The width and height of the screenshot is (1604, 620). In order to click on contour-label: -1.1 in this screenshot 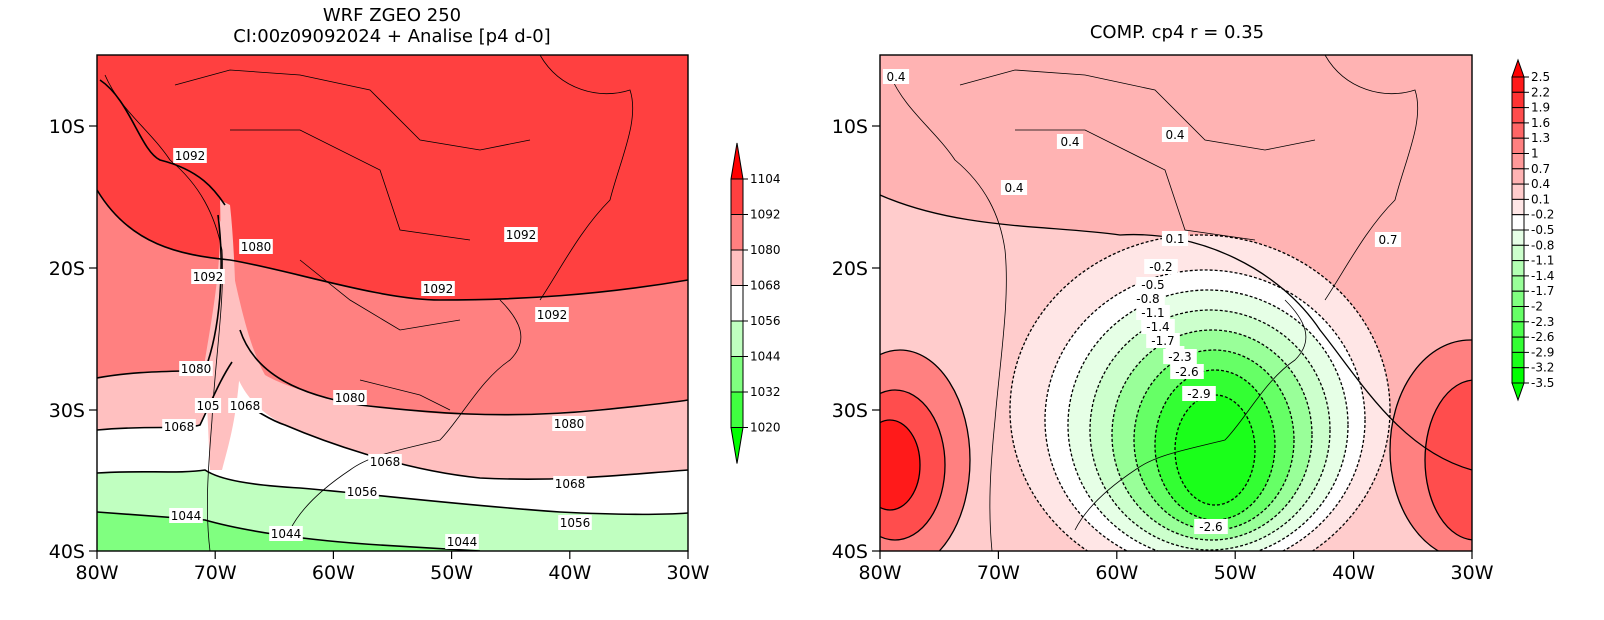, I will do `click(1153, 312)`.